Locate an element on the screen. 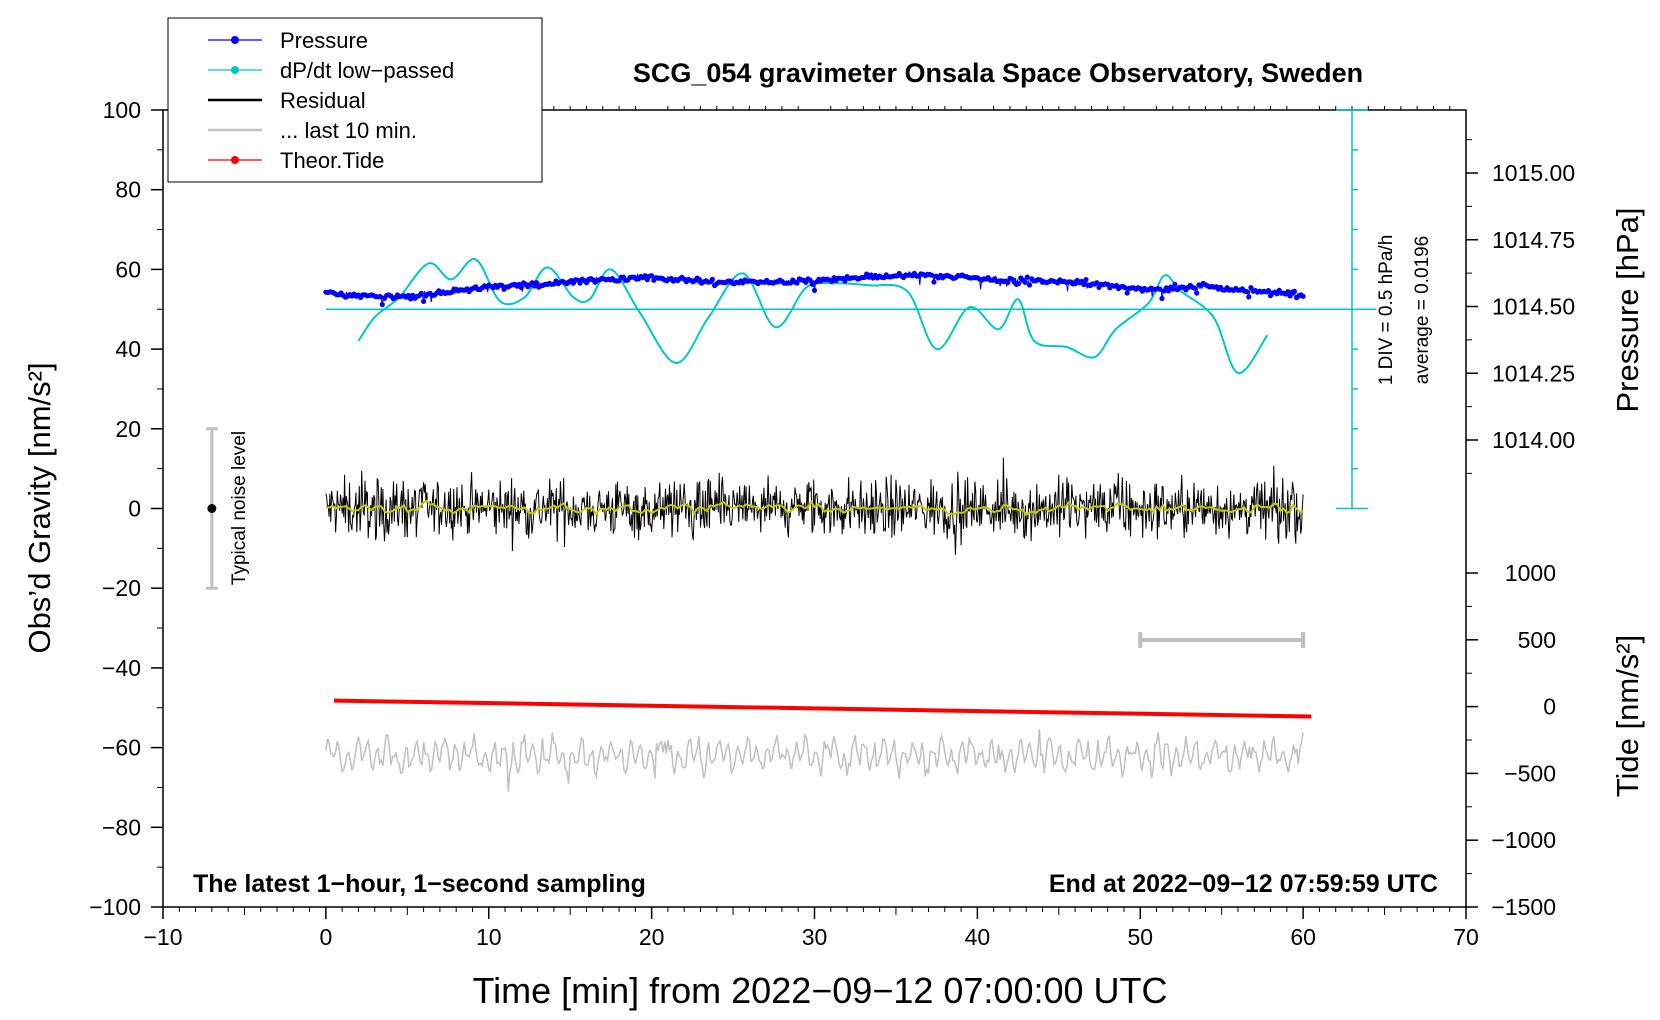 Image resolution: width=1660 pixels, height=1020 pixels. x-tick-label: 70 is located at coordinates (1466, 937).